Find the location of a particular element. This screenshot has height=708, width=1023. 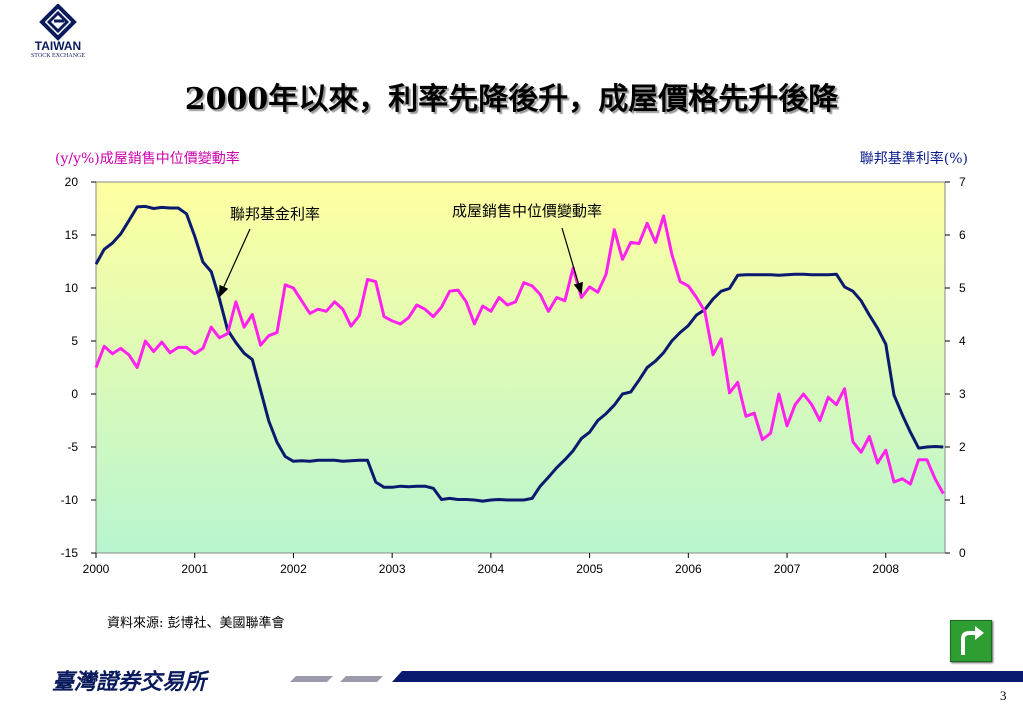

return-arrow-icon is located at coordinates (972, 640).